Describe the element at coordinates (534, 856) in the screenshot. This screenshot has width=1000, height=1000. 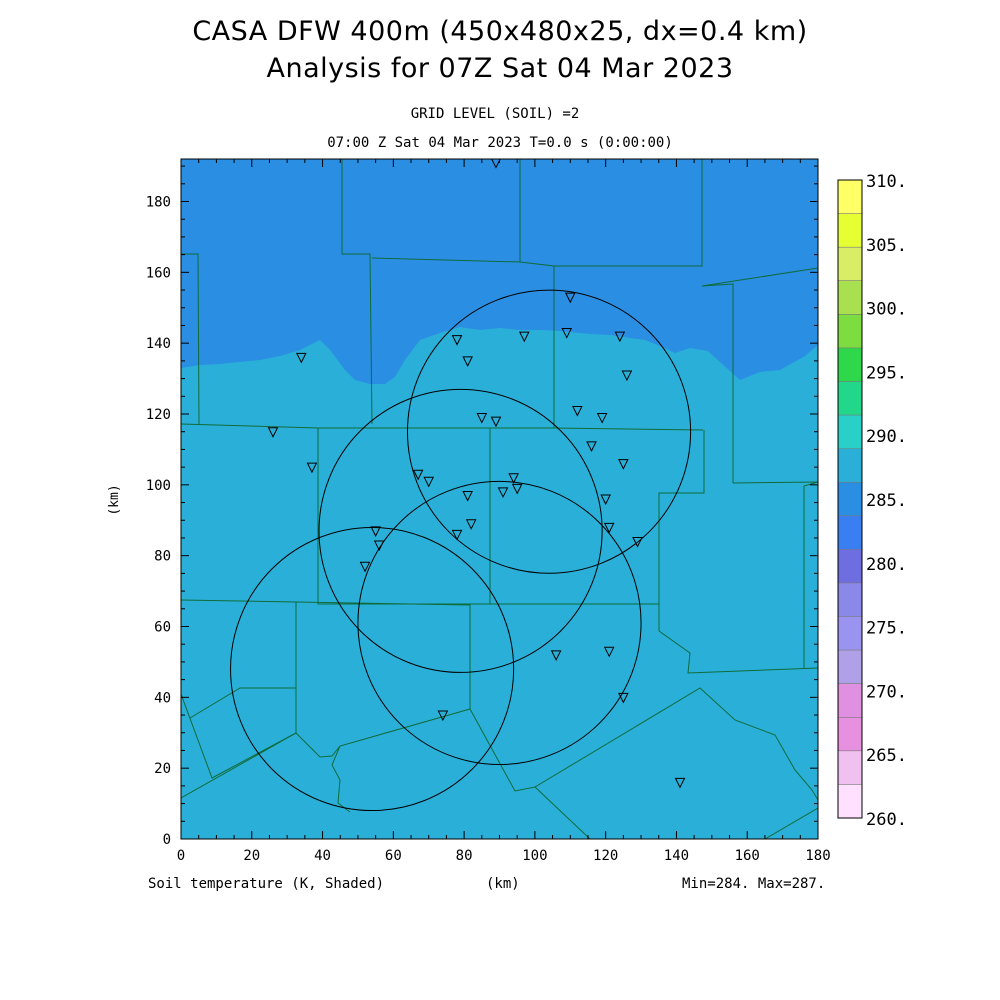
I see `x-tick-label: 100` at that location.